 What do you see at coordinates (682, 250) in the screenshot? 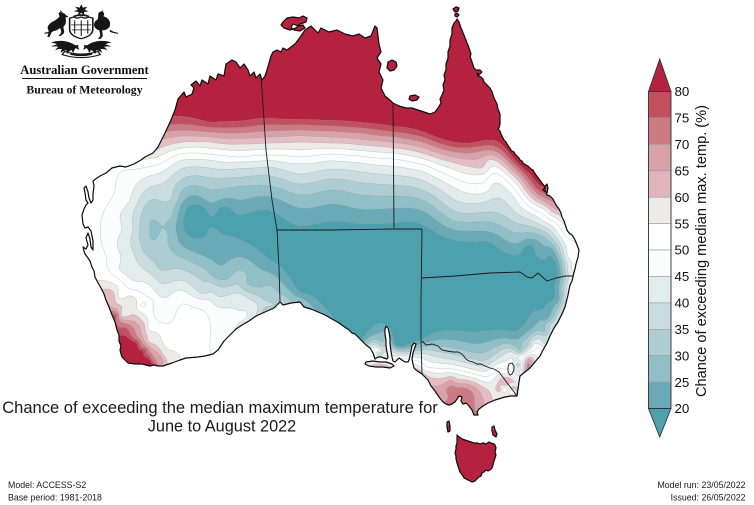
I see `svg-text: 50` at bounding box center [682, 250].